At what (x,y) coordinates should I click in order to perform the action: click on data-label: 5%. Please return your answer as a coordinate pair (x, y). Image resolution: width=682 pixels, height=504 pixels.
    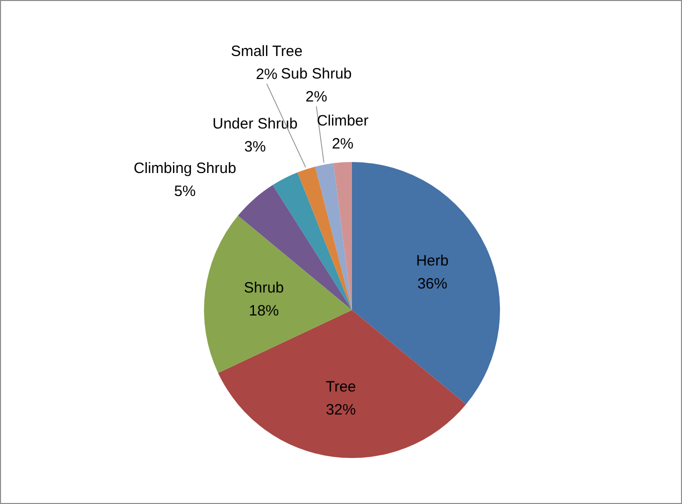
    Looking at the image, I should click on (185, 191).